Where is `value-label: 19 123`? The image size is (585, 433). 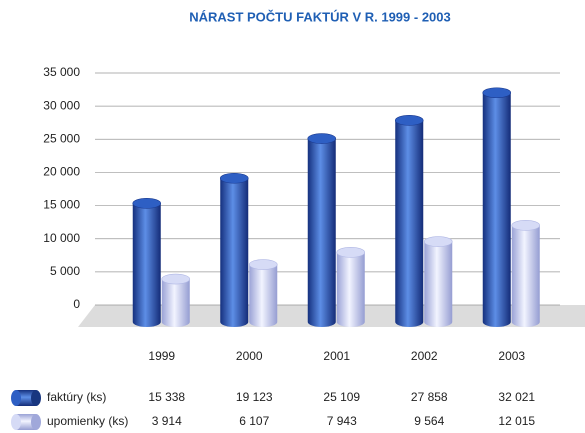 value-label: 19 123 is located at coordinates (254, 397).